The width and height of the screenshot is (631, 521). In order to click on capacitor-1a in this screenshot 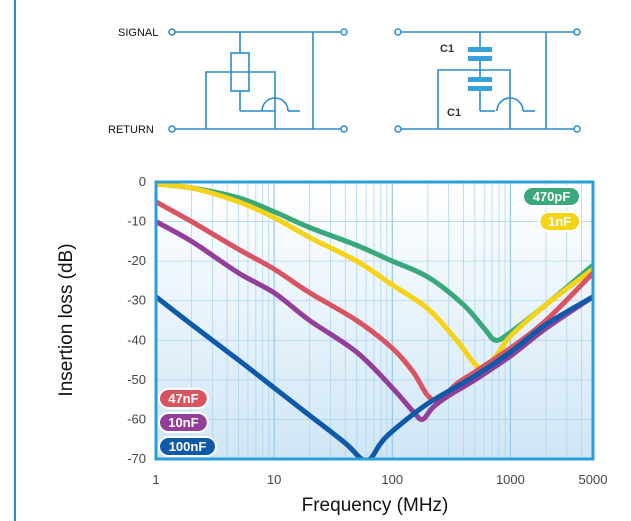, I will do `click(480, 49)`.